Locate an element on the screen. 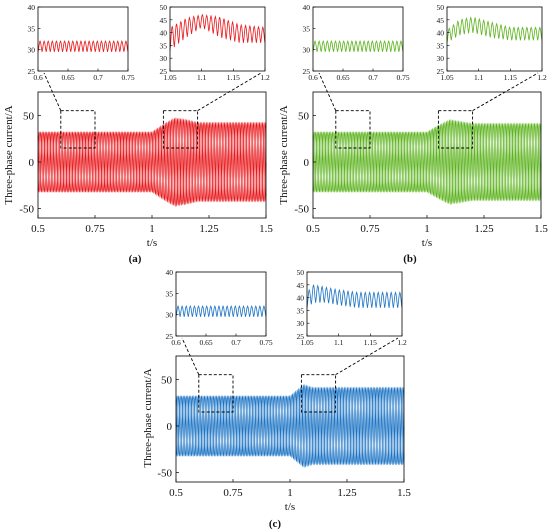 Image resolution: width=550 pixels, height=532 pixels. x-tick-label-c: 1 is located at coordinates (290, 493).